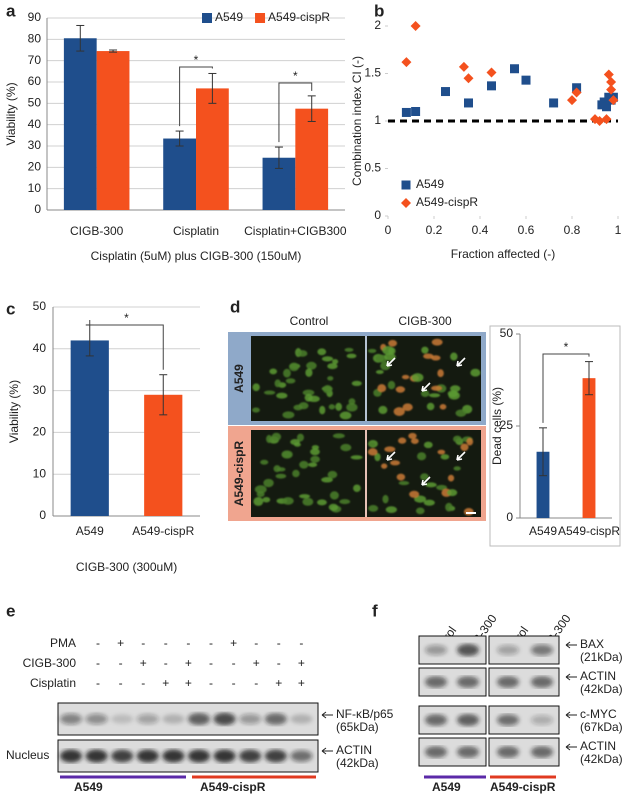  What do you see at coordinates (503, 254) in the screenshot?
I see `x-axis-label: Fraction affected (-)` at bounding box center [503, 254].